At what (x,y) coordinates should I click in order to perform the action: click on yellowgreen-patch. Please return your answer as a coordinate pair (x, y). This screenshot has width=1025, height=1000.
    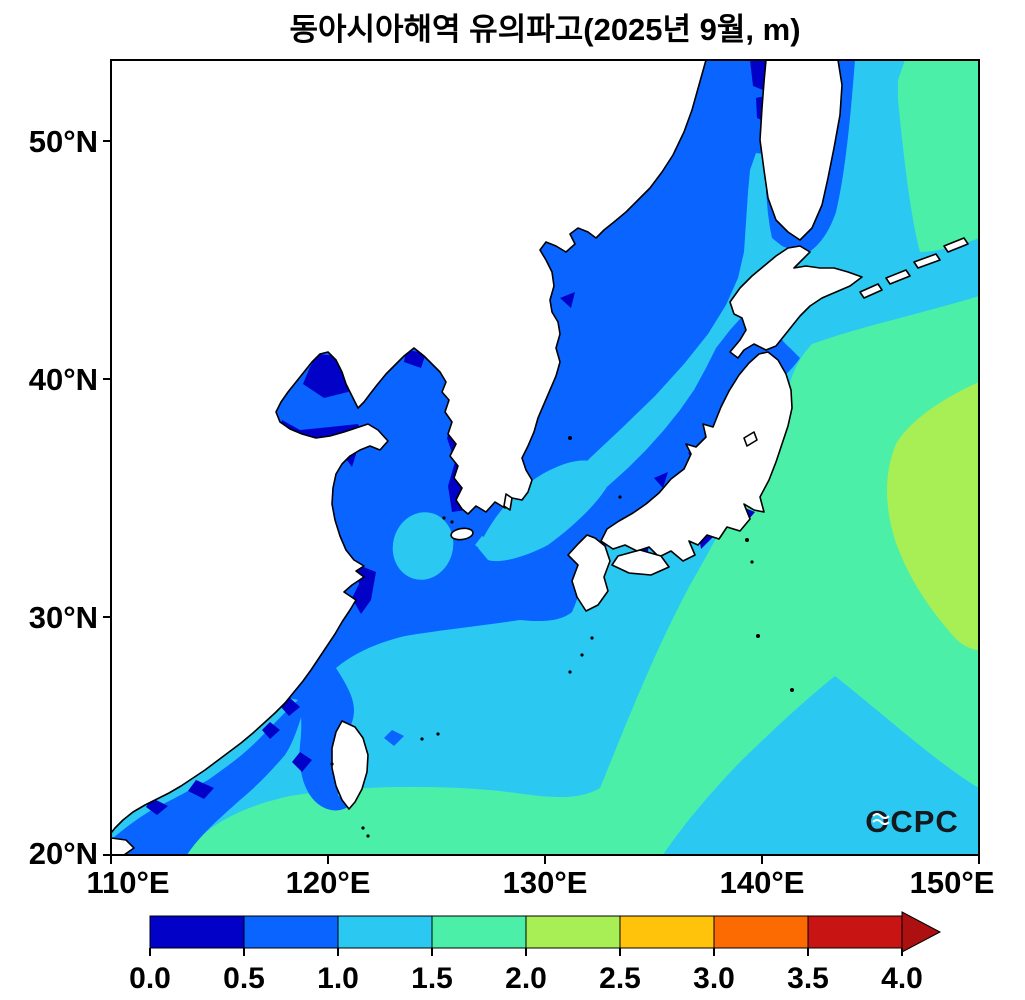
    Looking at the image, I should click on (932, 516).